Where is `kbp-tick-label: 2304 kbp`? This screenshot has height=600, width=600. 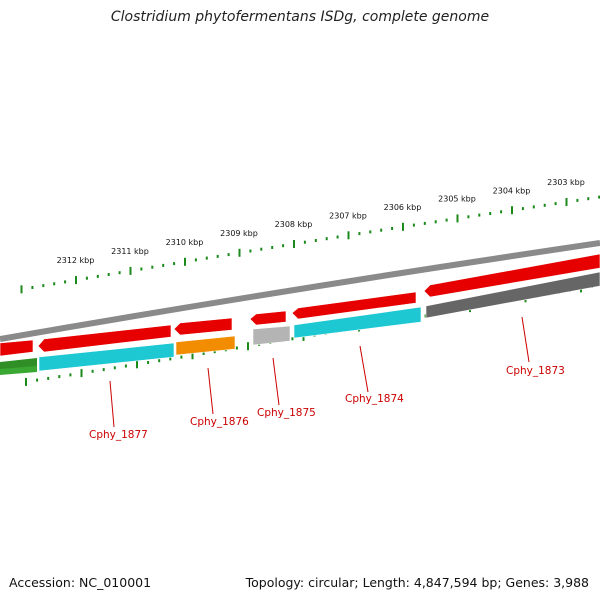
kbp-tick-label: 2304 kbp is located at coordinates (512, 190).